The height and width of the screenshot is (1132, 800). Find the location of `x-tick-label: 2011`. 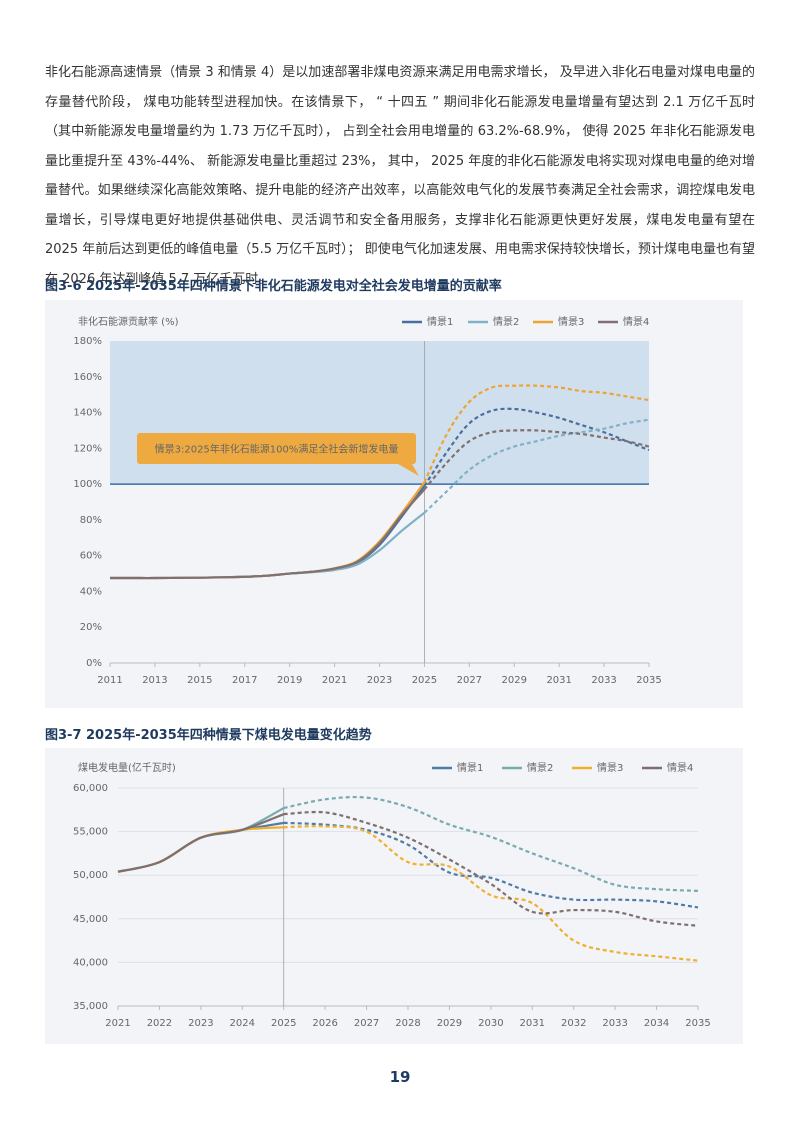

x-tick-label: 2011 is located at coordinates (109, 680).